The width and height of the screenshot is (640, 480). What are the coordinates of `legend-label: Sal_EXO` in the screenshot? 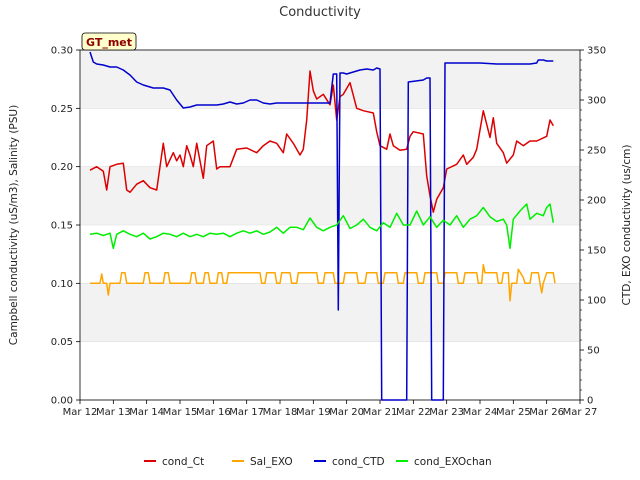 It's located at (271, 462).